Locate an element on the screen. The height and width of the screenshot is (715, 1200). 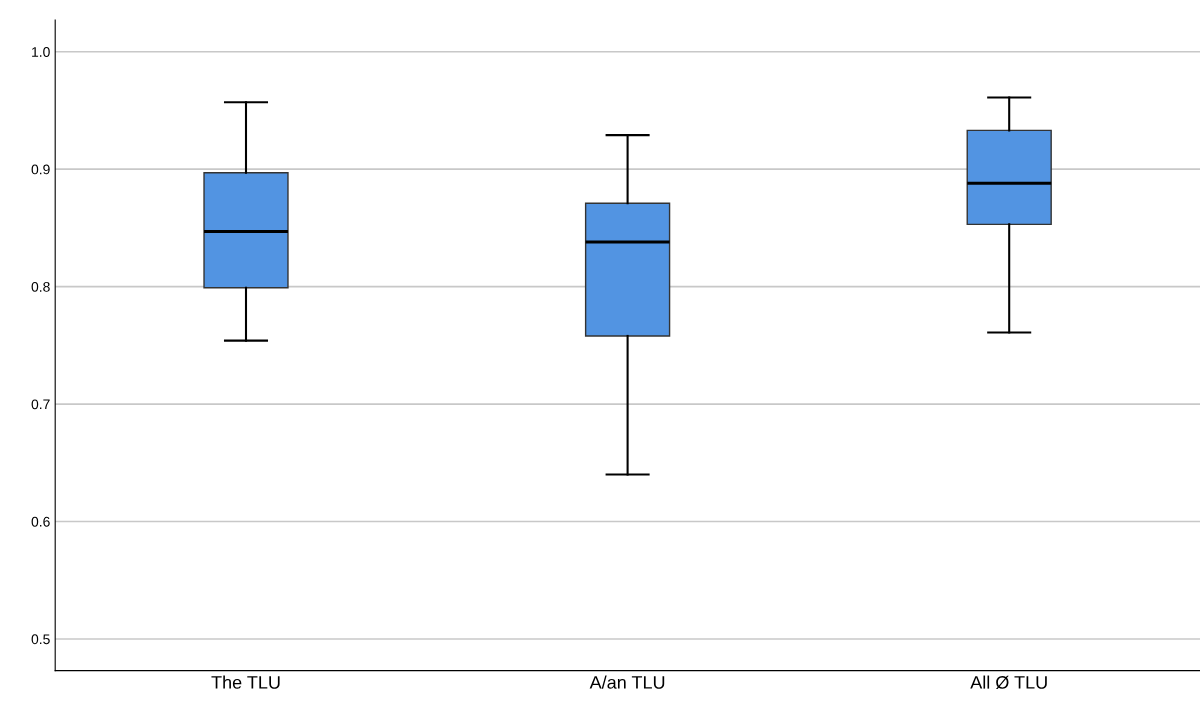
y-tick-label: 1.0 is located at coordinates (41, 52).